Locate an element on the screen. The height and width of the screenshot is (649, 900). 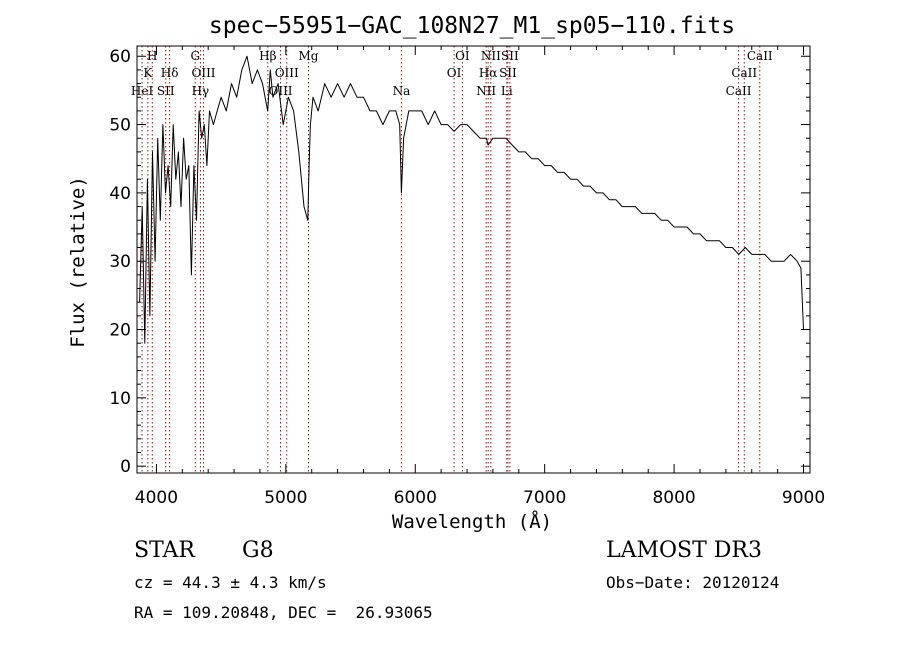
x-tick-label: 5000 is located at coordinates (285, 498).